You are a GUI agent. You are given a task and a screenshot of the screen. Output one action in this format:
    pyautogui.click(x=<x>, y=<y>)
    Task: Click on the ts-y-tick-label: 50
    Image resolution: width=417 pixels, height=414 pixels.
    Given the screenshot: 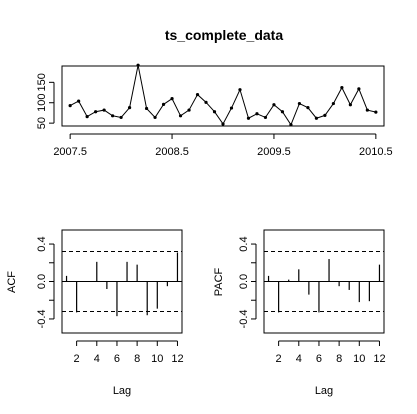 What is the action you would take?
    pyautogui.click(x=42, y=123)
    